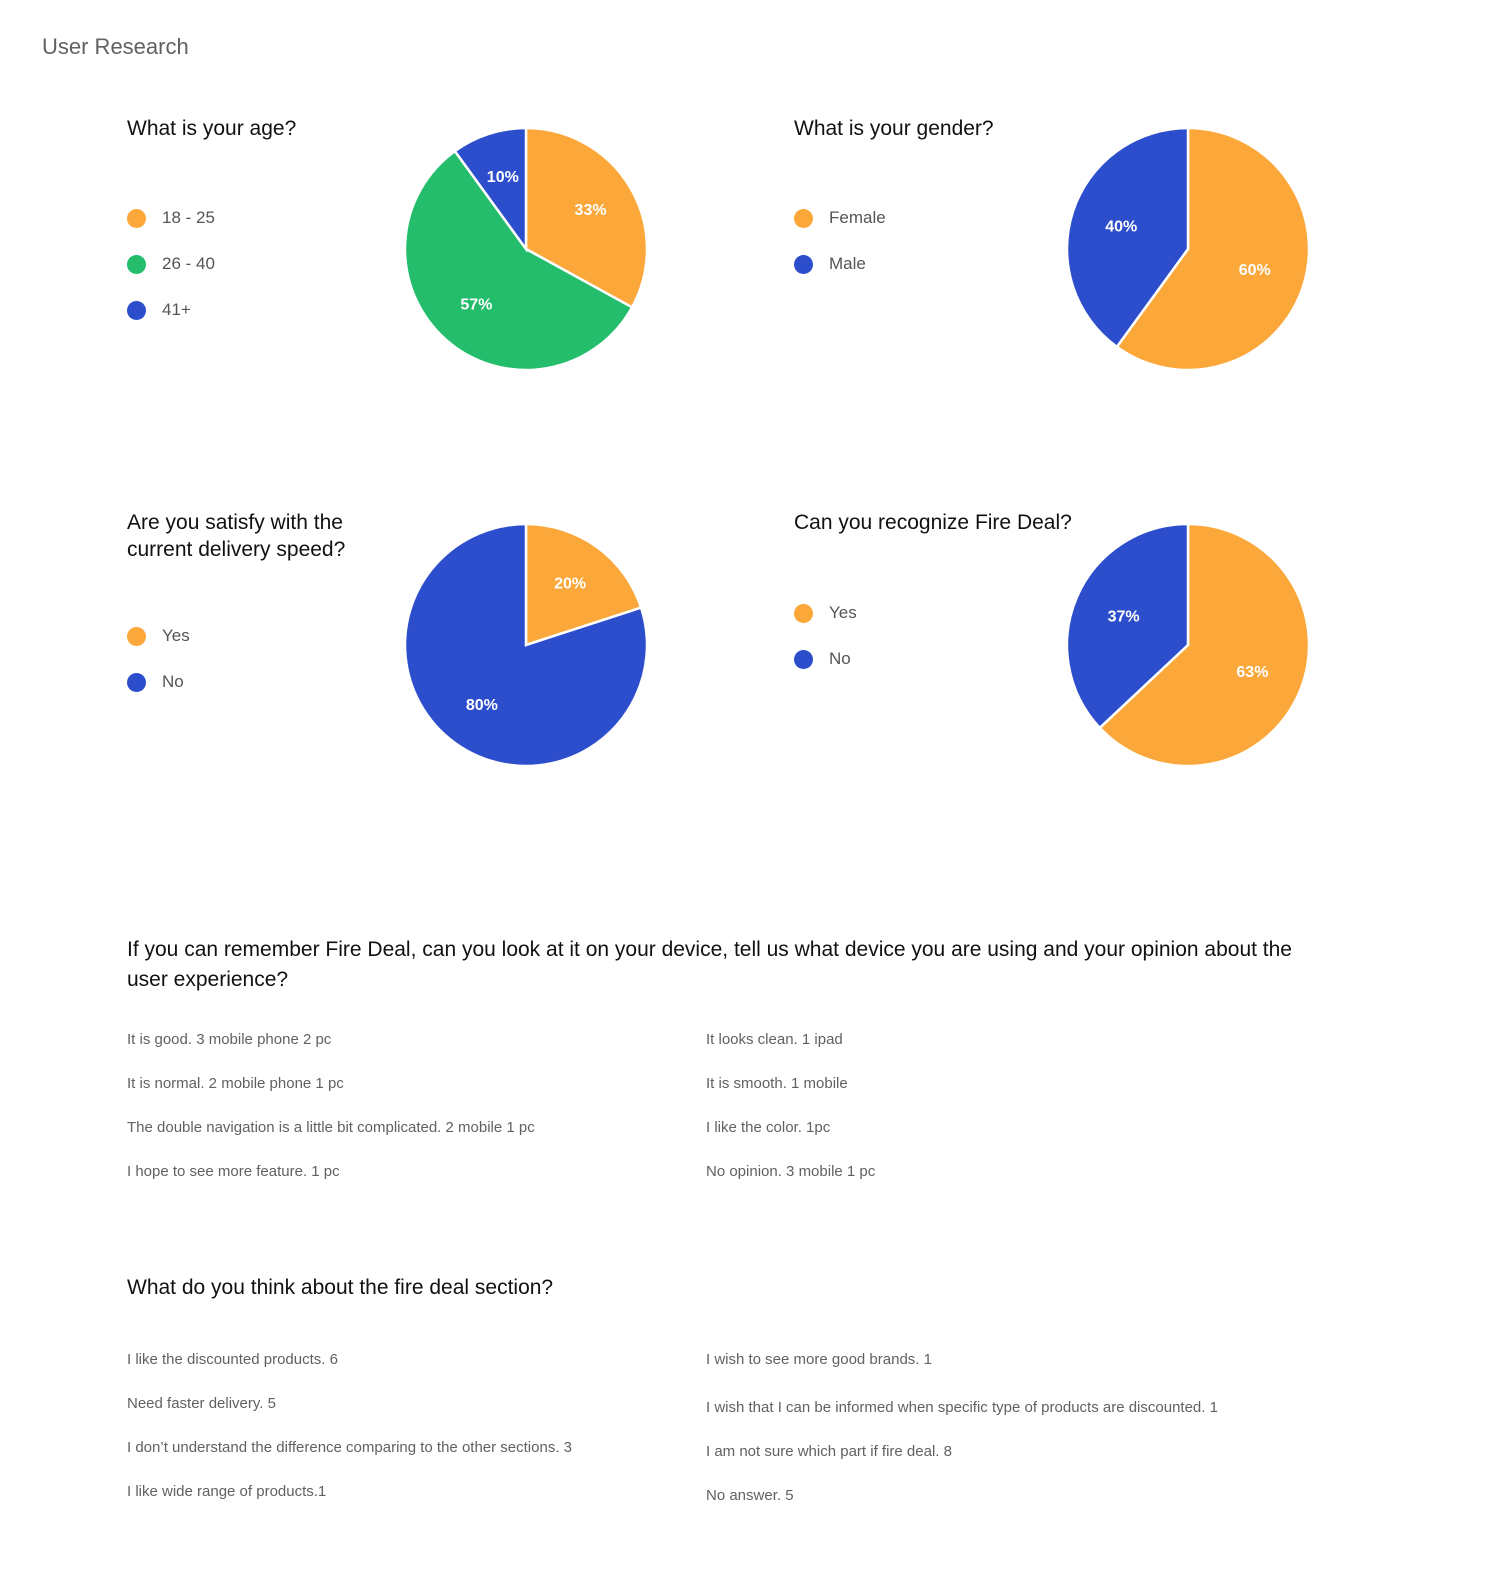  I want to click on pie-data-label: 60%, so click(1255, 270).